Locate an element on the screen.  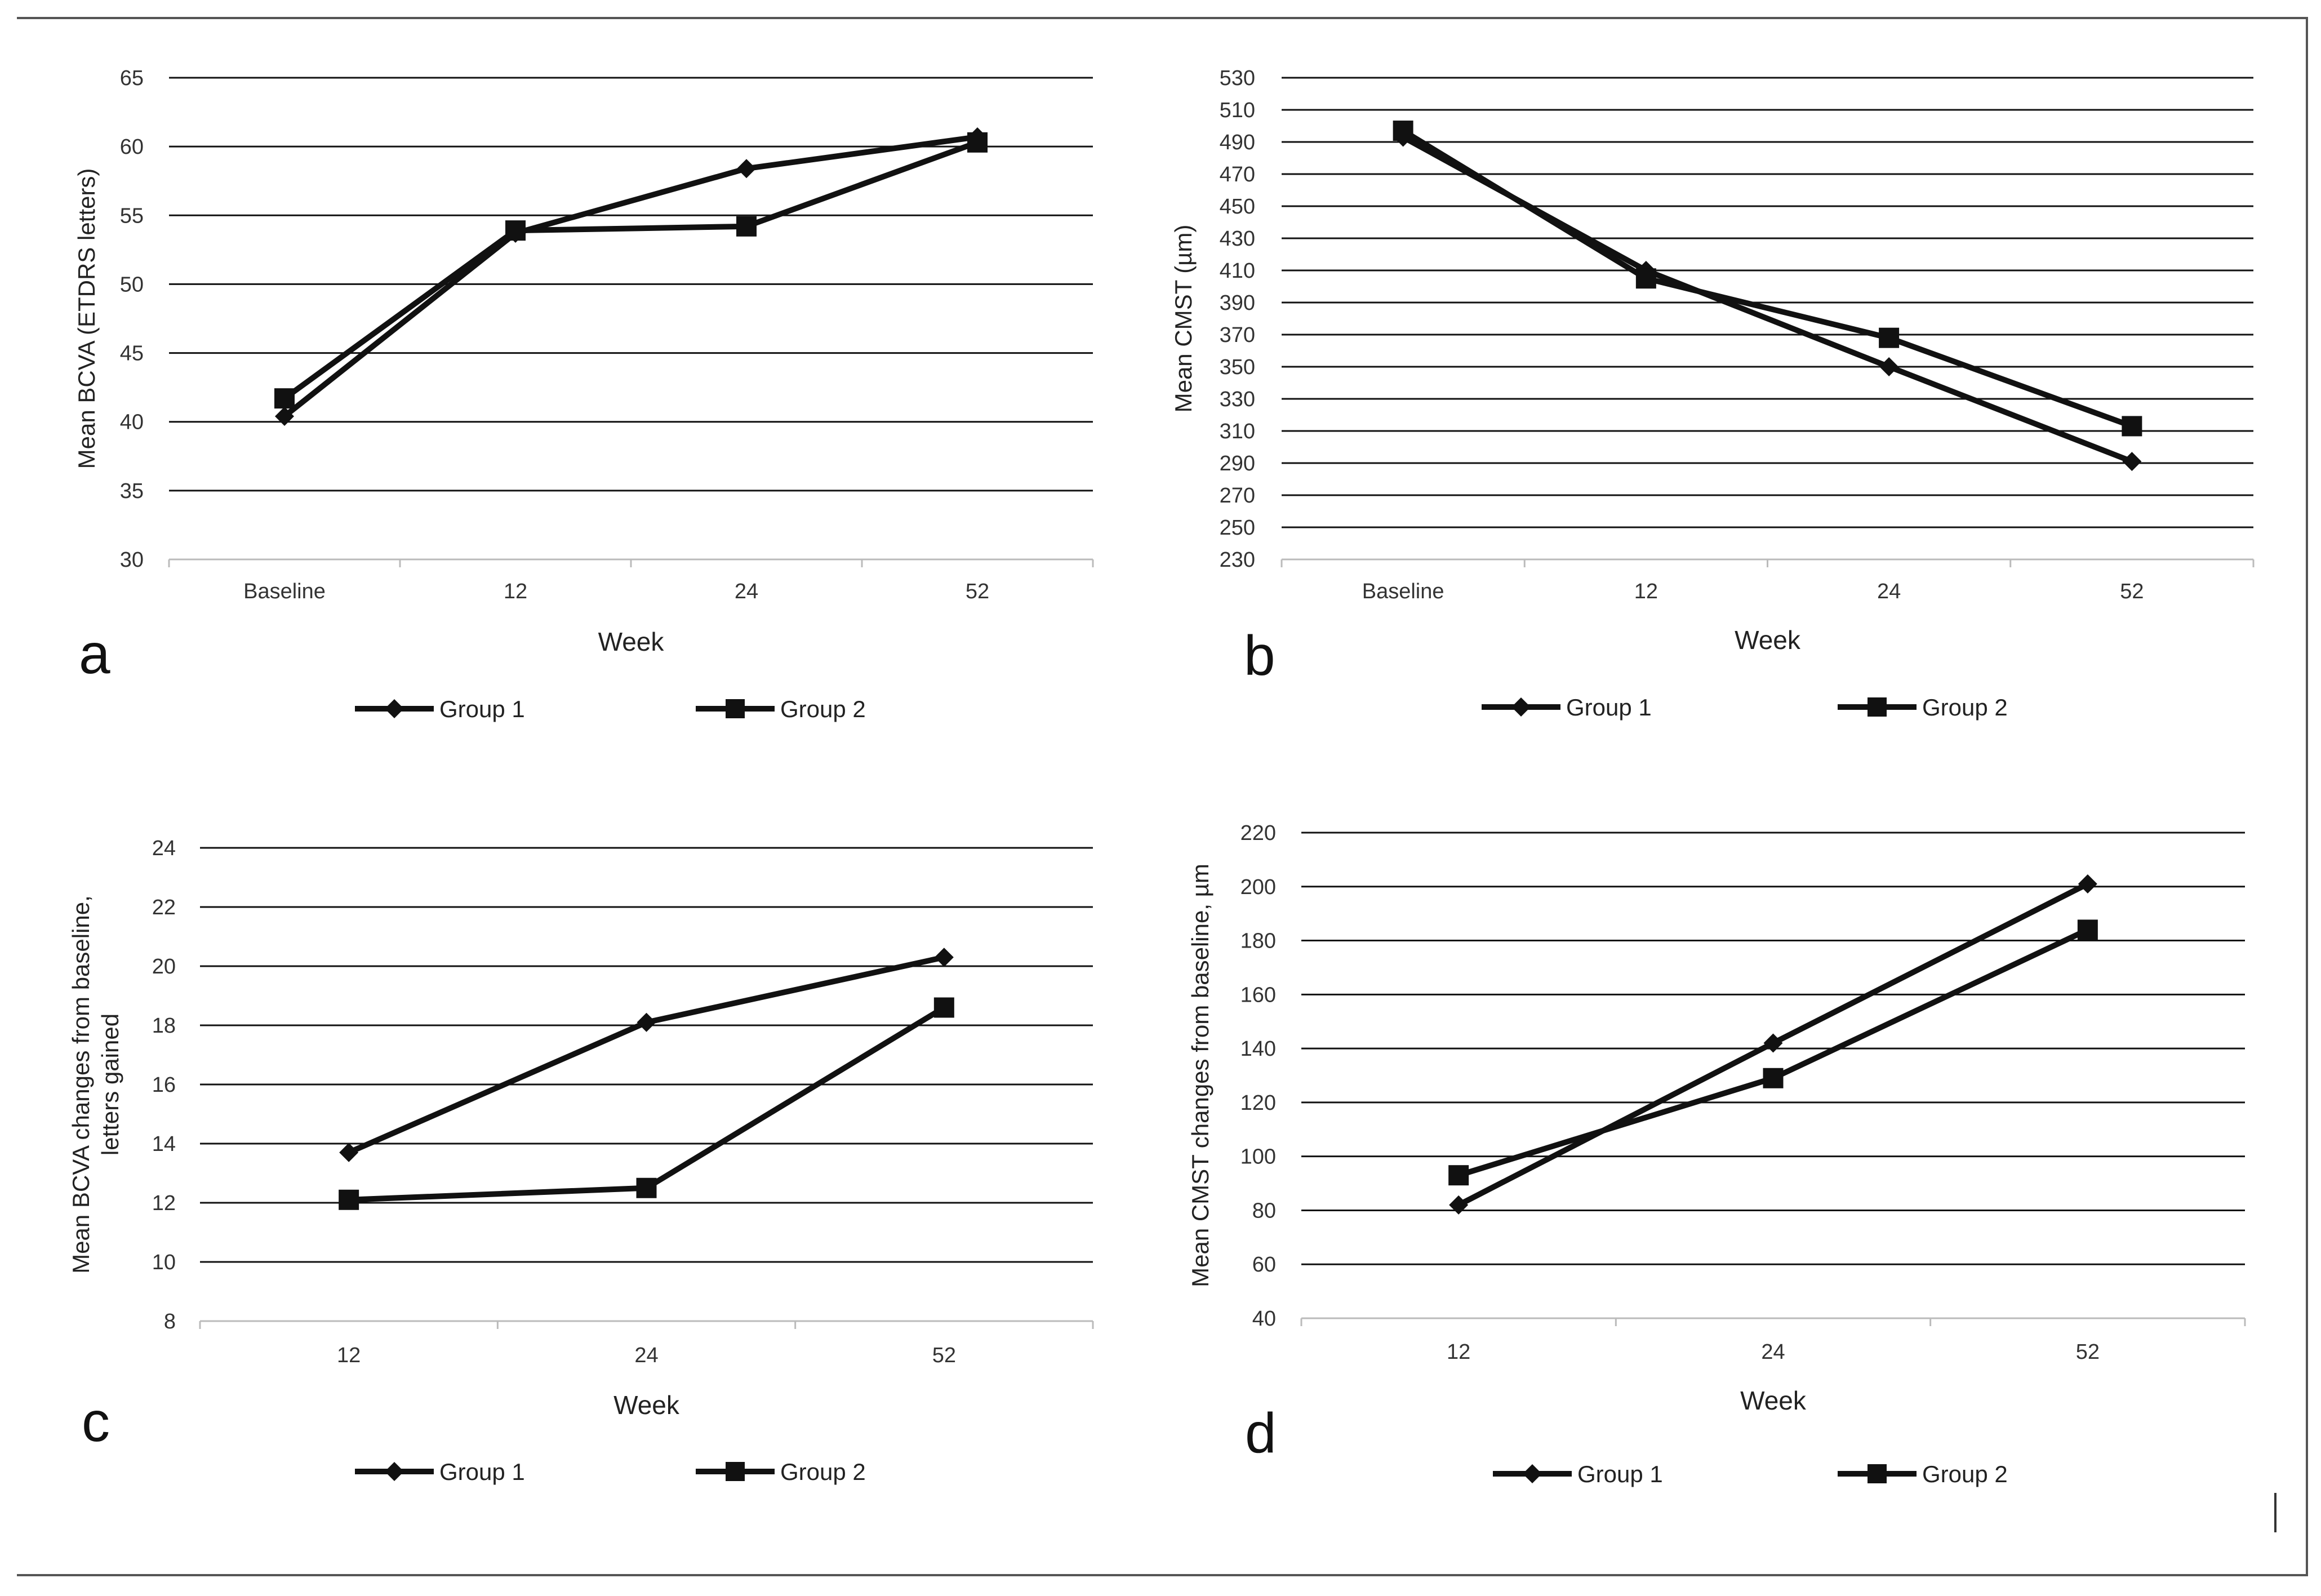
y-tick-label: 45 is located at coordinates (132, 354).